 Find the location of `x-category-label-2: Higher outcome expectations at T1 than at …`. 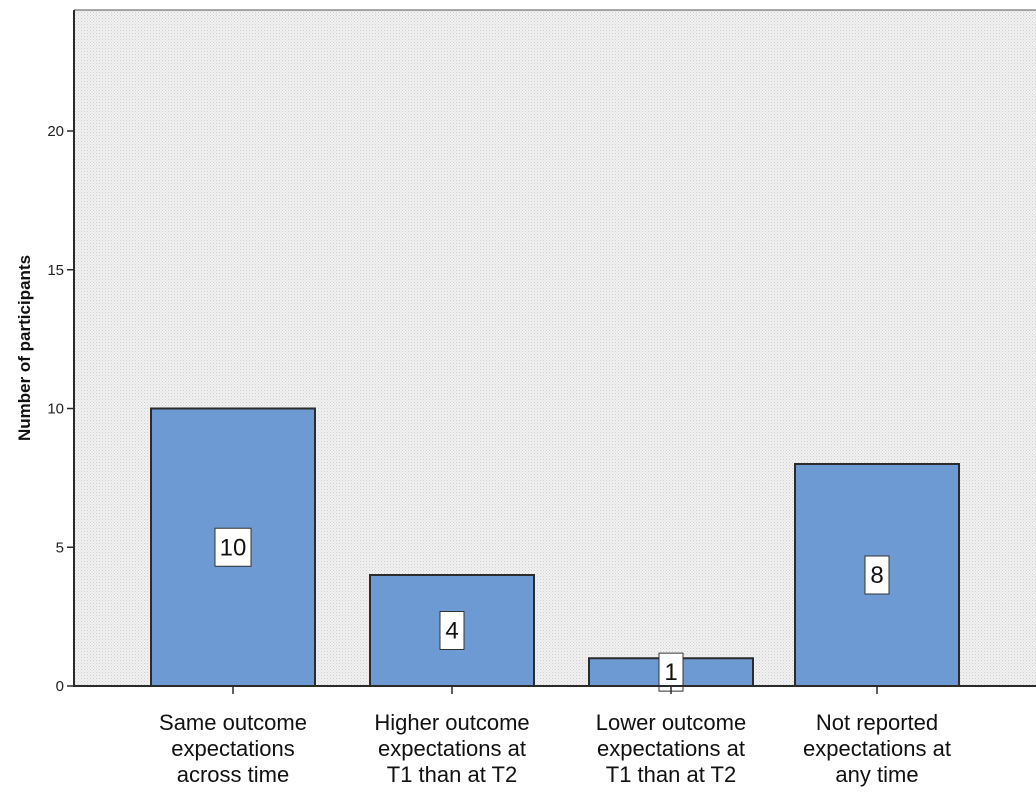

x-category-label-2: Higher outcome expectations at T1 than at … is located at coordinates (451, 748).